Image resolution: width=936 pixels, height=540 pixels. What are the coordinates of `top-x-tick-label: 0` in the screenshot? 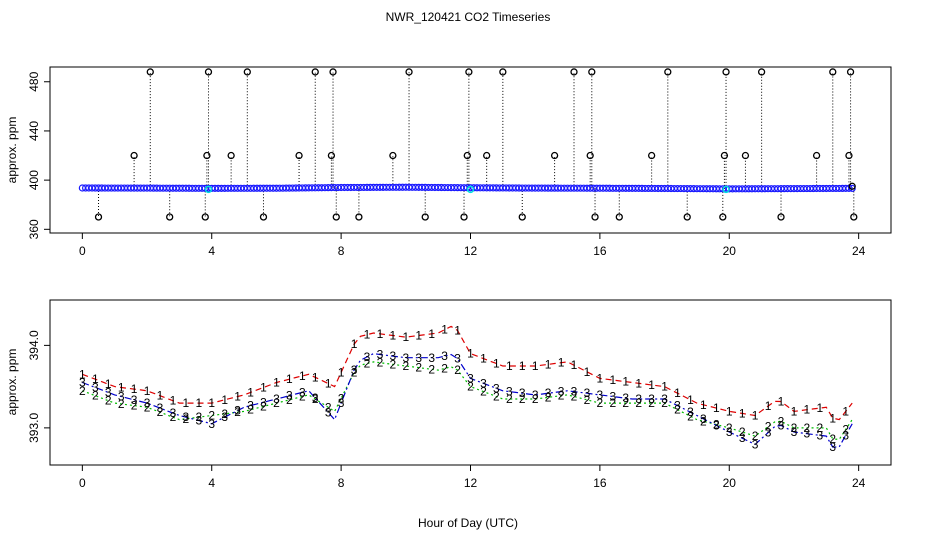 It's located at (82, 251).